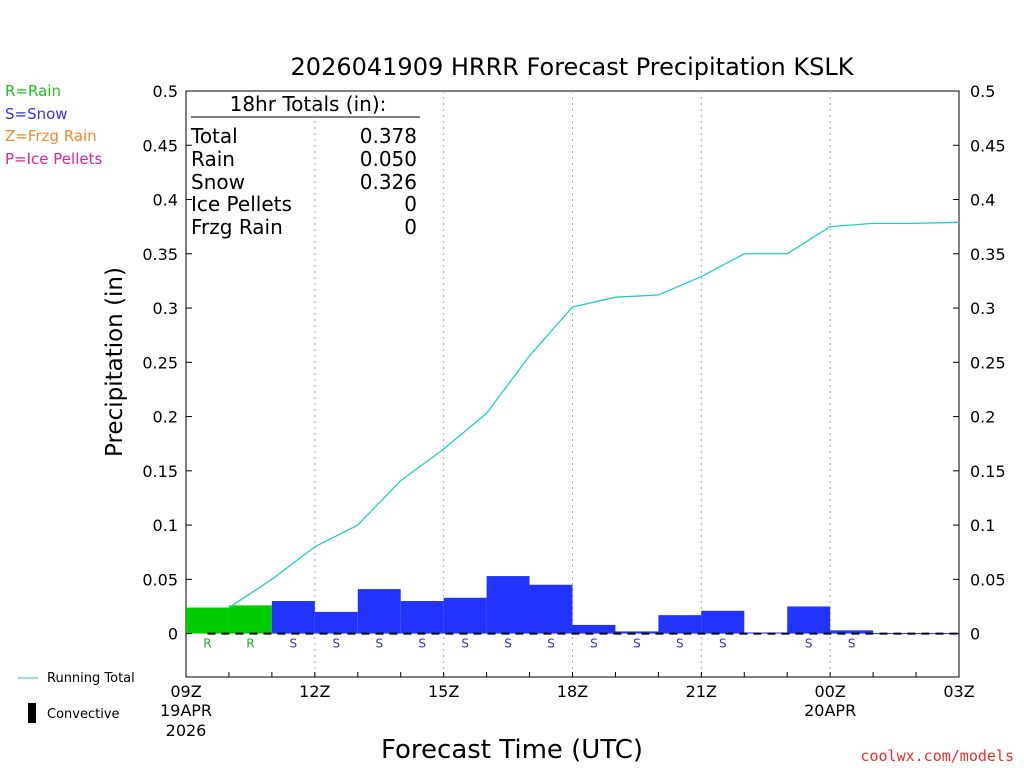  Describe the element at coordinates (830, 691) in the screenshot. I see `x-tick-label: 00Z` at that location.